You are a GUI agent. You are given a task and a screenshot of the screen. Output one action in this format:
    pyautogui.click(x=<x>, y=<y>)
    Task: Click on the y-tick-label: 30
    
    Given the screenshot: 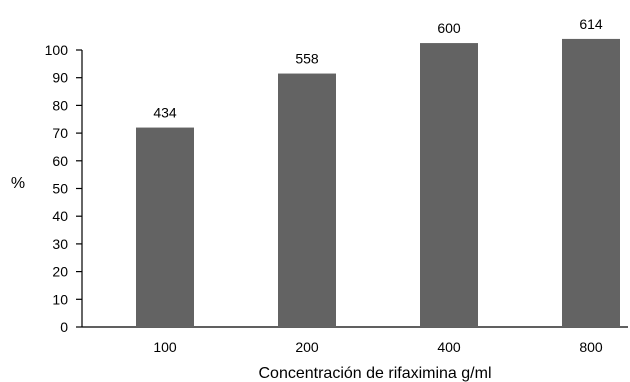 What is the action you would take?
    pyautogui.click(x=60, y=244)
    